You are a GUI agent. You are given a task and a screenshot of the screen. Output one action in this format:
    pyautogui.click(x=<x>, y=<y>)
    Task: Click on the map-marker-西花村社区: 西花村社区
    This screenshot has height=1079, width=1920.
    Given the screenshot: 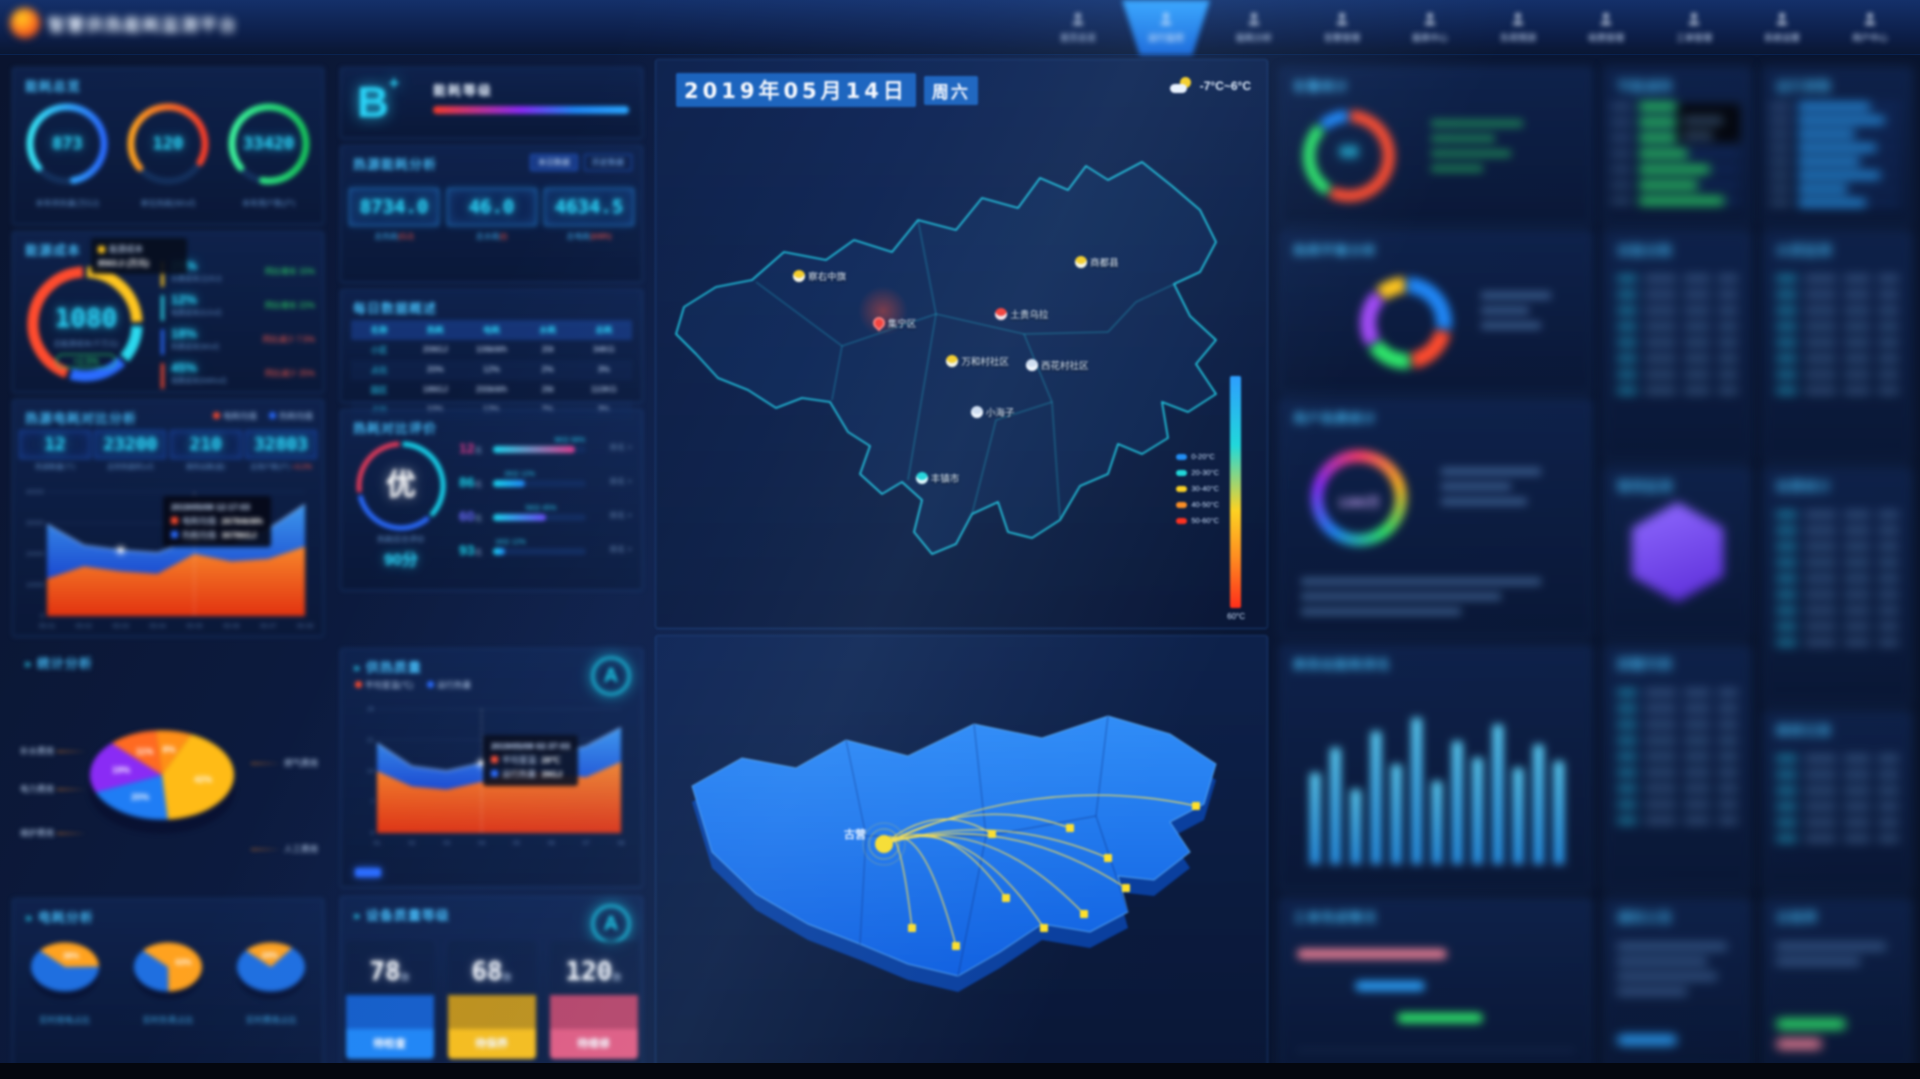 What is the action you would take?
    pyautogui.click(x=1057, y=365)
    